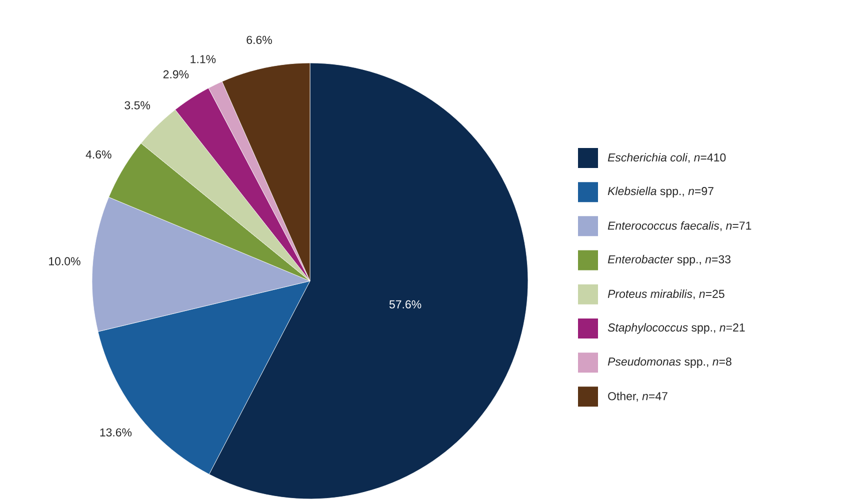 Image resolution: width=851 pixels, height=502 pixels. I want to click on data-label: 3.5%, so click(137, 105).